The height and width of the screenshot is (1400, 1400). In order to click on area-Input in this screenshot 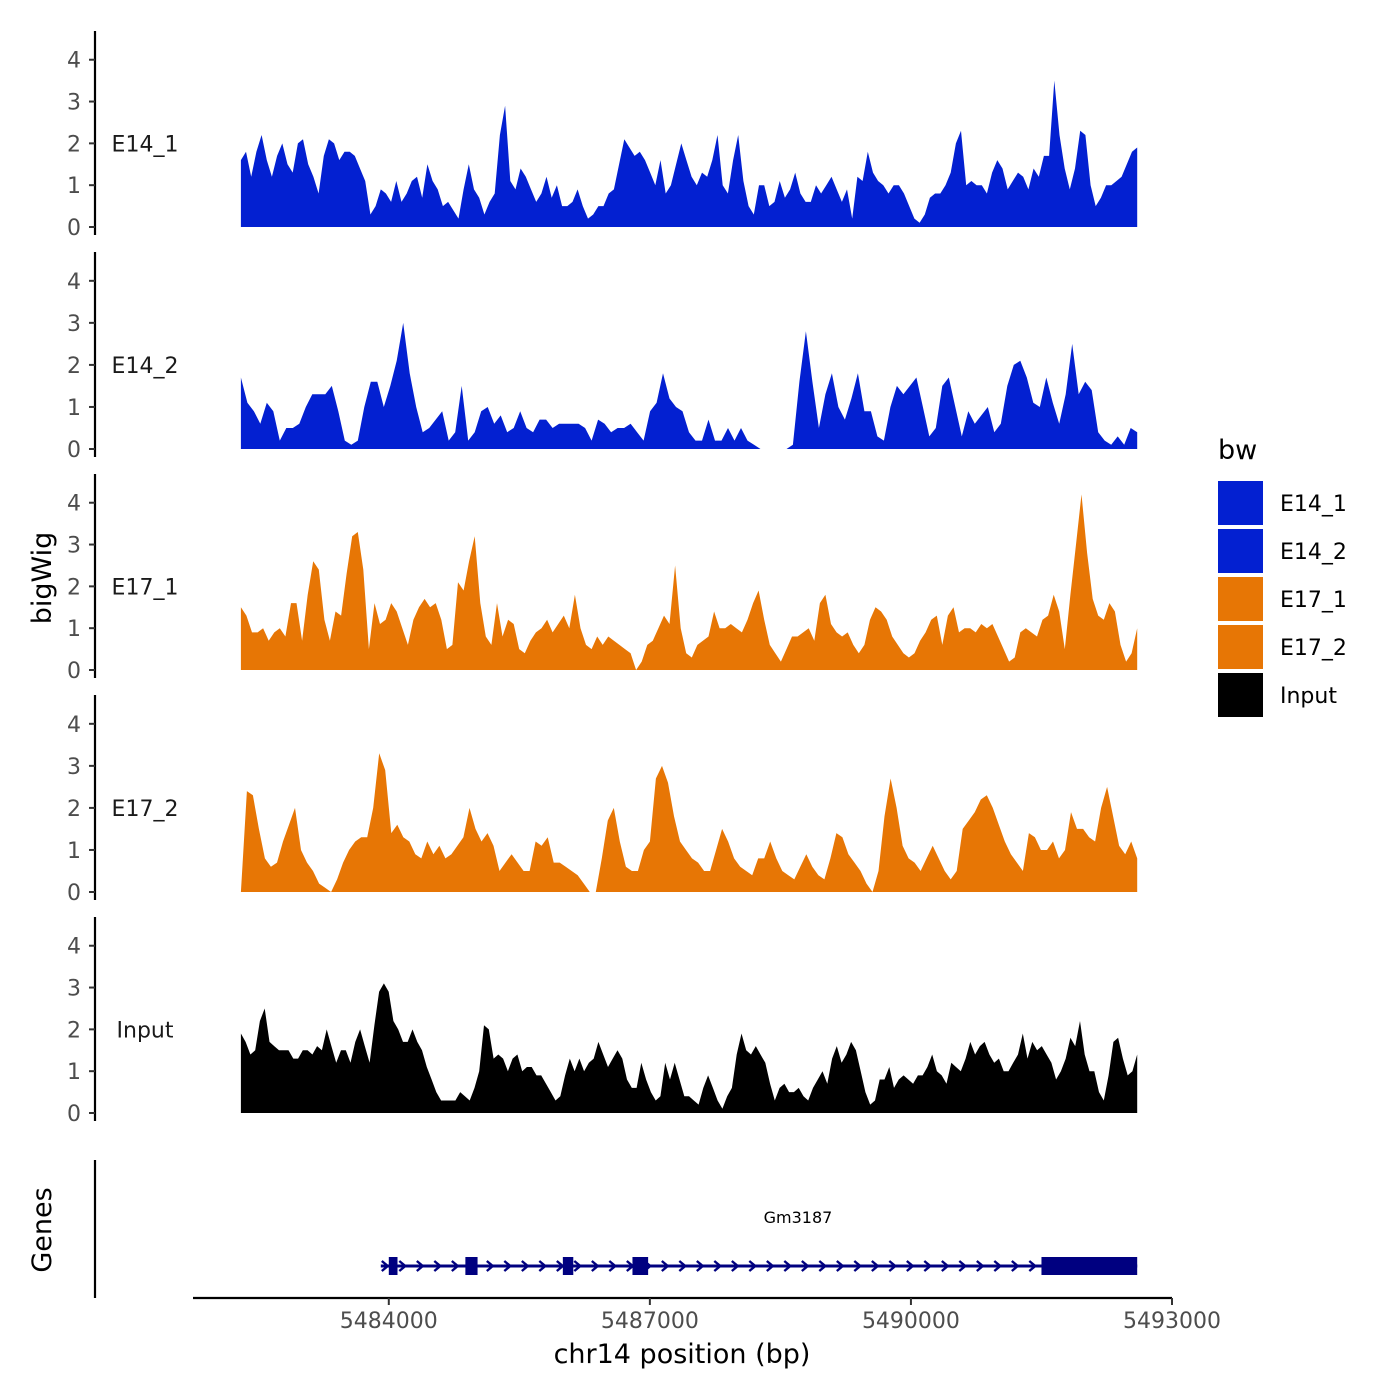, I will do `click(689, 1048)`.